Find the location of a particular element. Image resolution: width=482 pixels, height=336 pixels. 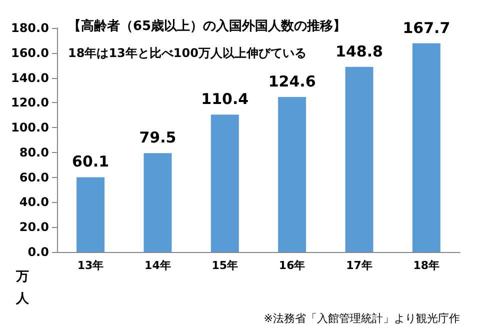

data-label: 60.1 is located at coordinates (91, 161).